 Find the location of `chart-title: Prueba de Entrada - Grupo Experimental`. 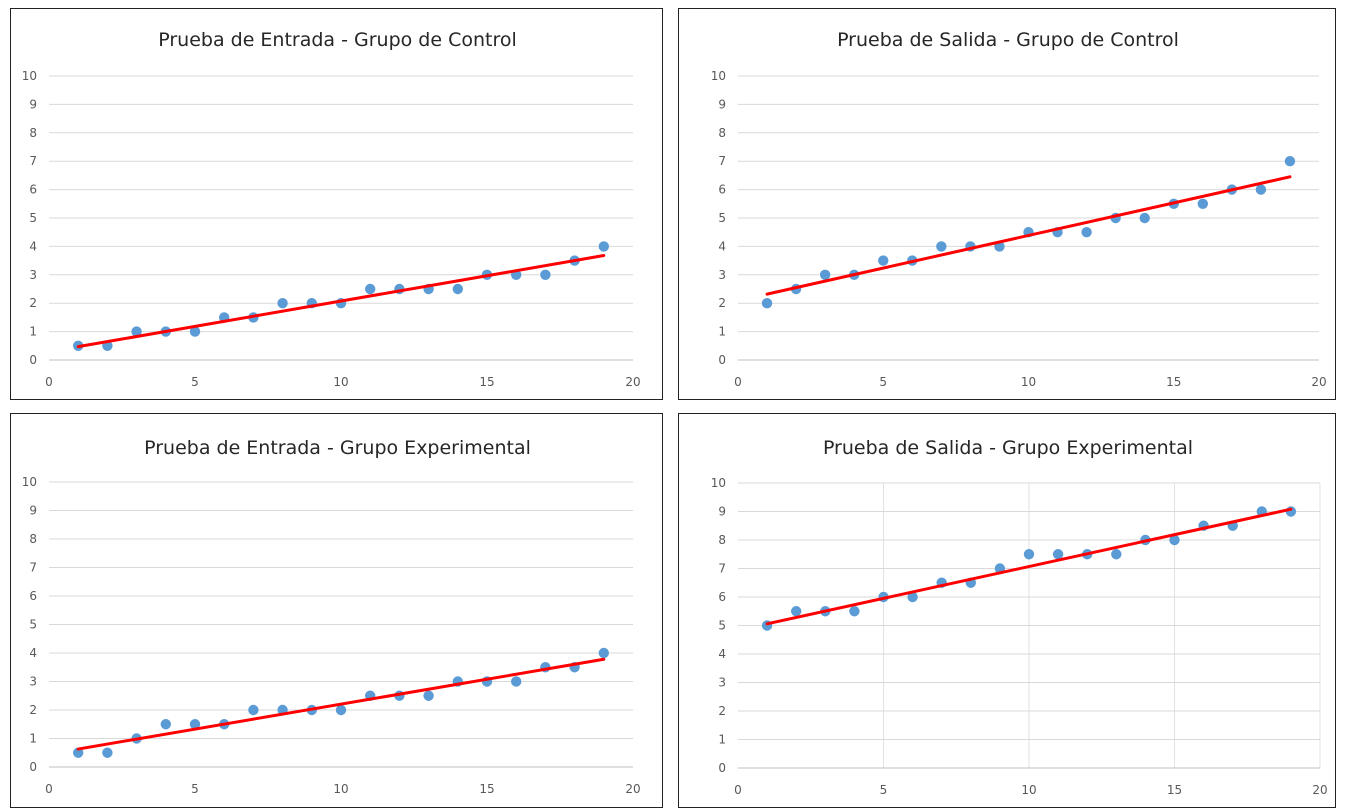

chart-title: Prueba de Entrada - Grupo Experimental is located at coordinates (337, 448).